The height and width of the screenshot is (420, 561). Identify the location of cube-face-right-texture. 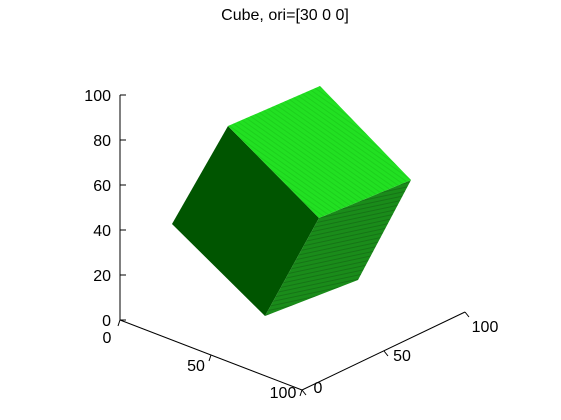
(338, 248).